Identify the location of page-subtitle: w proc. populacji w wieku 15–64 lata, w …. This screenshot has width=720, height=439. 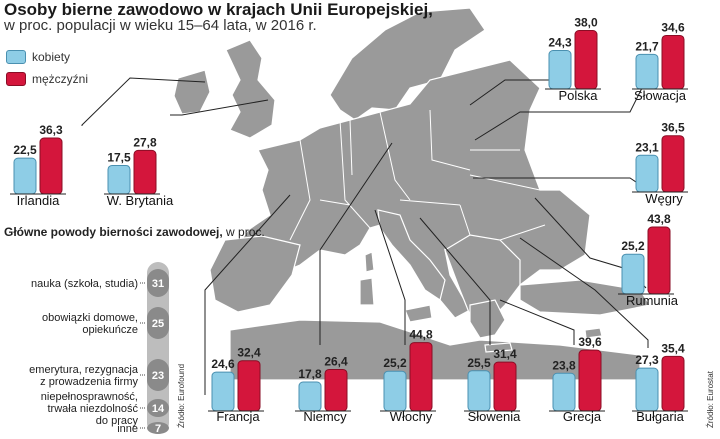
(160, 25).